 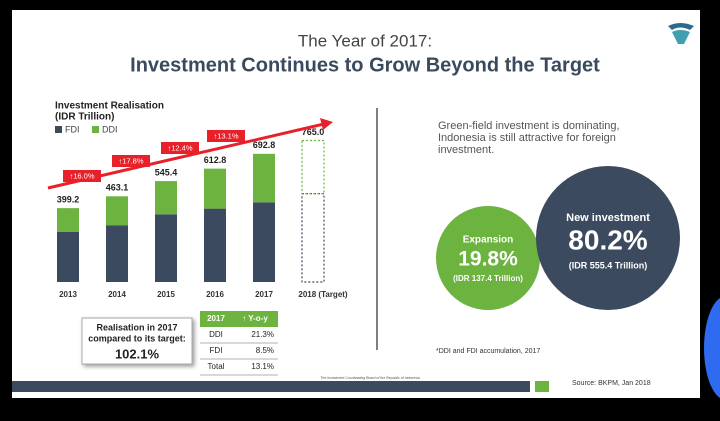 What do you see at coordinates (466, 150) in the screenshot?
I see `right-text: investment.` at bounding box center [466, 150].